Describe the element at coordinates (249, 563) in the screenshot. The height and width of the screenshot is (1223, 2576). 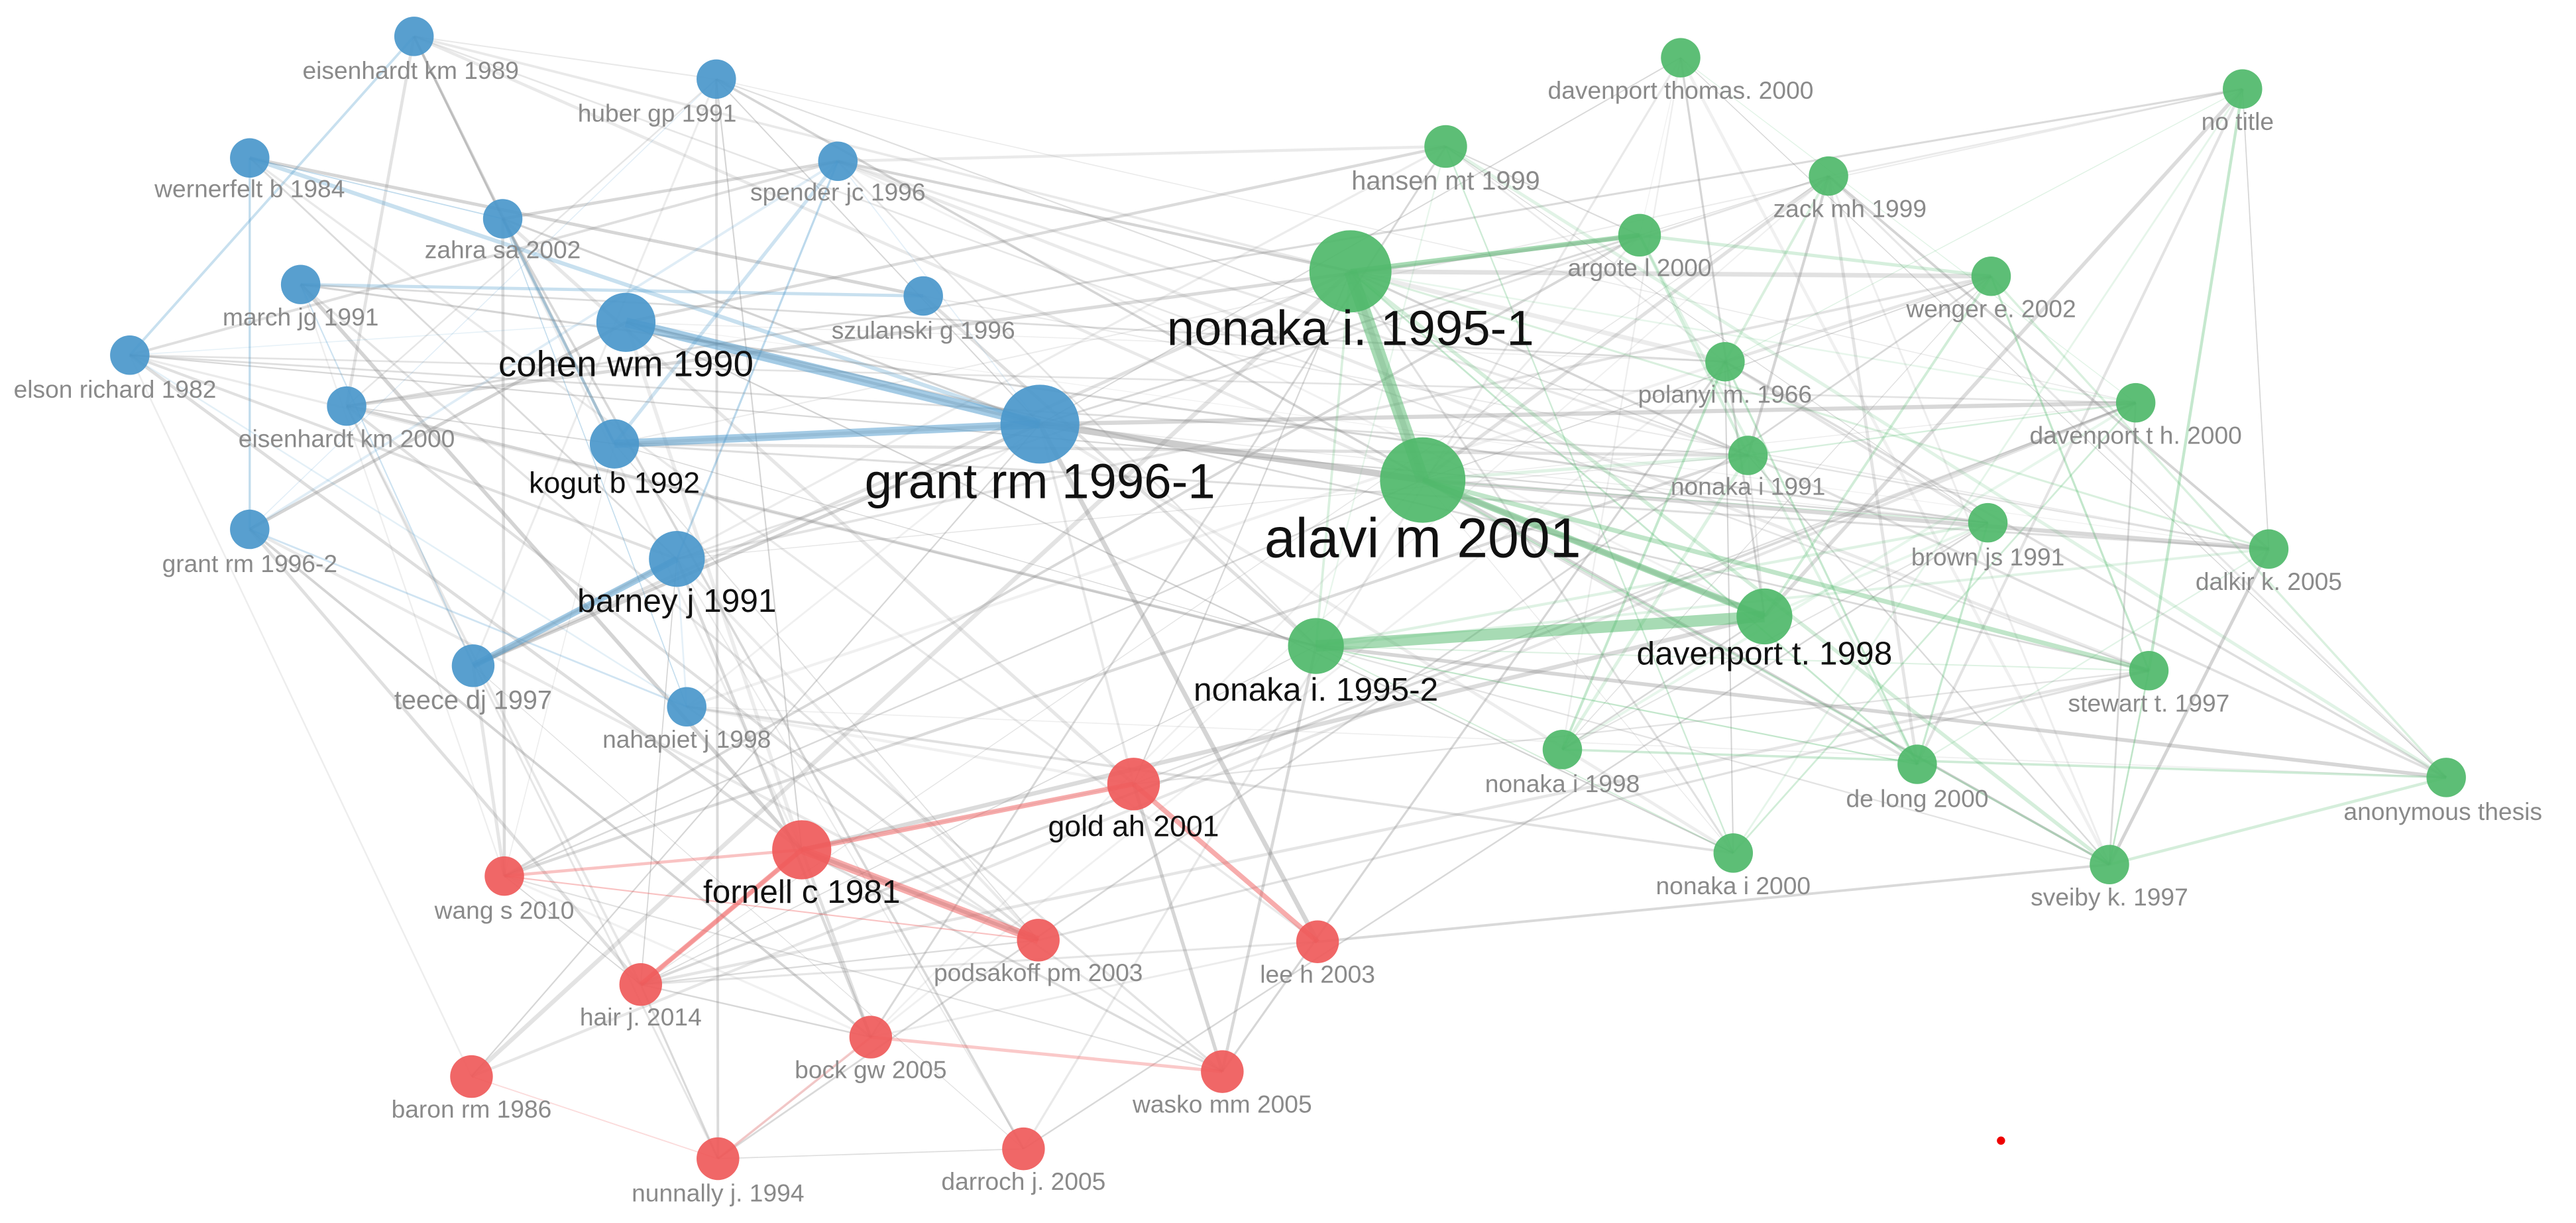
I see `node-label: grant rm 1996-2` at that location.